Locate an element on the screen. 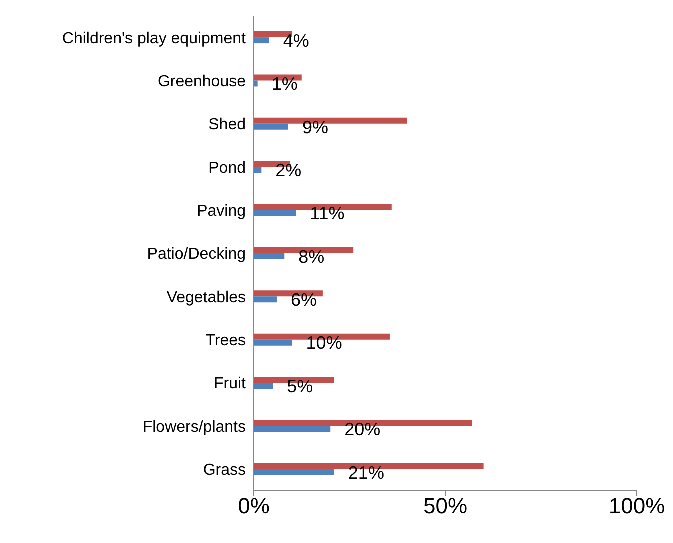  y-tick-label: Grass is located at coordinates (224, 471).